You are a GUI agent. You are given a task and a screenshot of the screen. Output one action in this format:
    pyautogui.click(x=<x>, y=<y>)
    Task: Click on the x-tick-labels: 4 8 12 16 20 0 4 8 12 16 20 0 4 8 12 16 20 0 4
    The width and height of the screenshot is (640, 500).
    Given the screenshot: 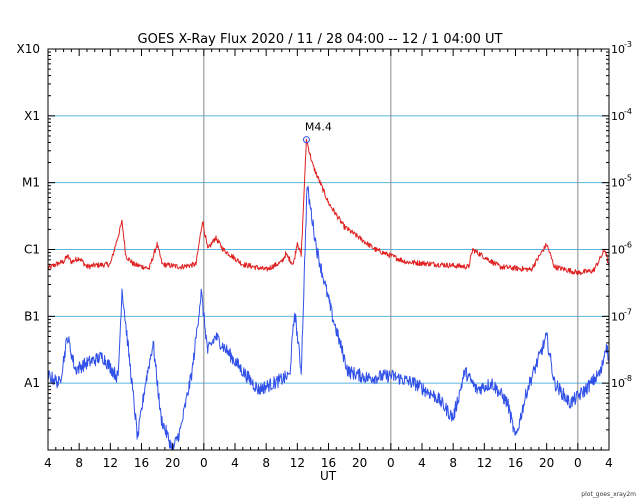 What is the action you would take?
    pyautogui.click(x=328, y=463)
    